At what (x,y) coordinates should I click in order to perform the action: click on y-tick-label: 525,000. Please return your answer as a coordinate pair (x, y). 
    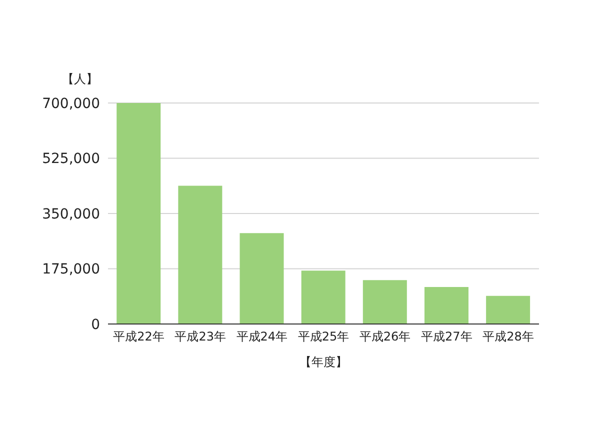
    Looking at the image, I should click on (71, 159).